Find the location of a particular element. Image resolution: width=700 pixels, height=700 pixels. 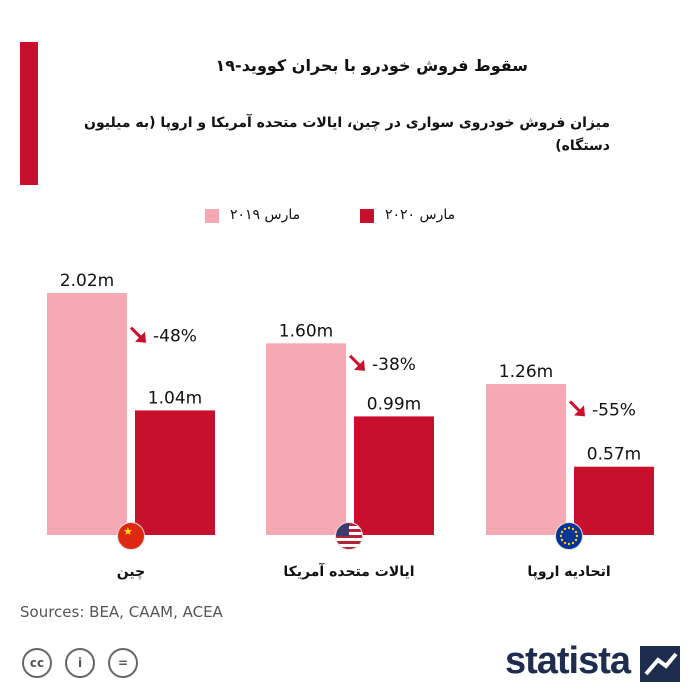

category-label-usa: ایالات متحده آمریکا is located at coordinates (349, 572).